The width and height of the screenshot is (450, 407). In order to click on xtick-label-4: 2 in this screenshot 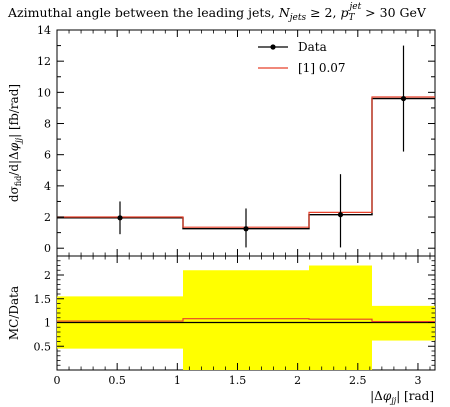, I will do `click(297, 380)`.